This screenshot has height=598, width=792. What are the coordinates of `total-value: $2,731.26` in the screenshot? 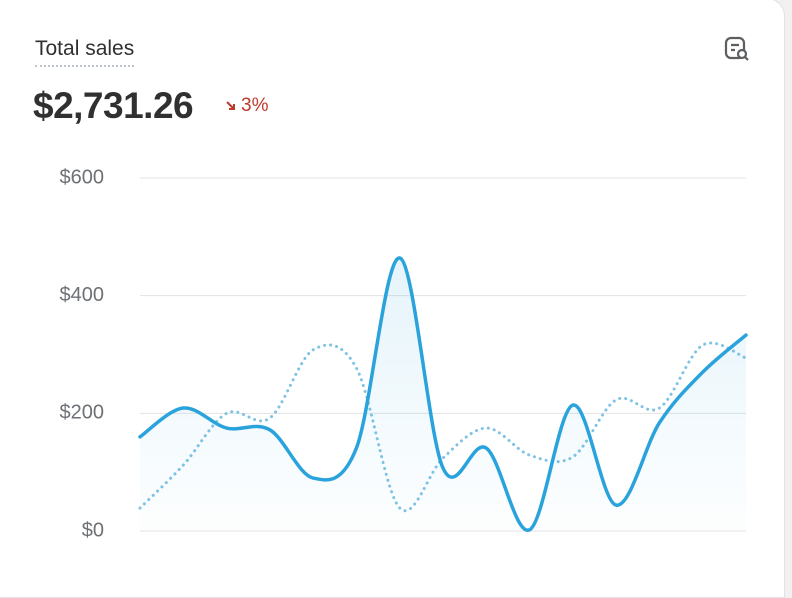 It's located at (113, 105).